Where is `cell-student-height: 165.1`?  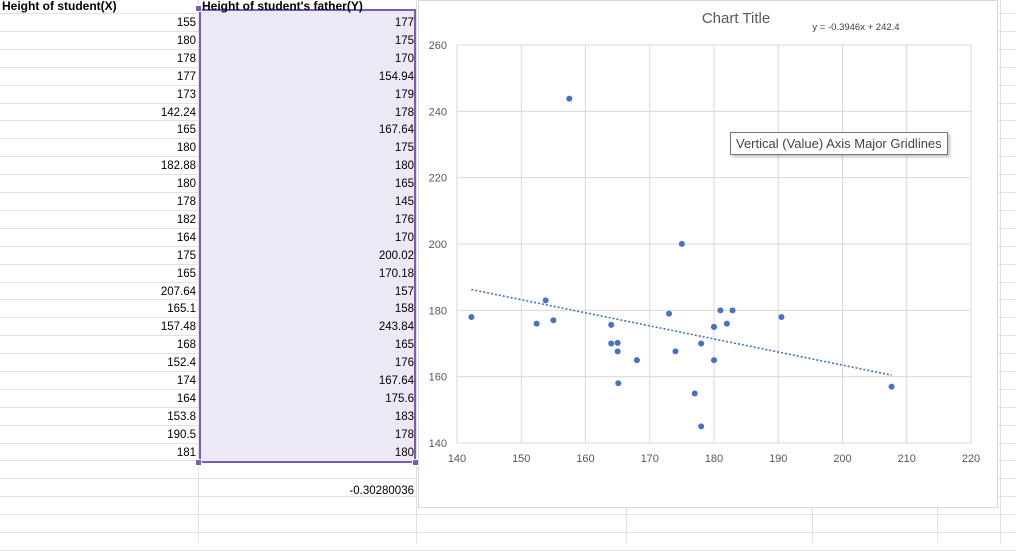 cell-student-height: 165.1 is located at coordinates (181, 309).